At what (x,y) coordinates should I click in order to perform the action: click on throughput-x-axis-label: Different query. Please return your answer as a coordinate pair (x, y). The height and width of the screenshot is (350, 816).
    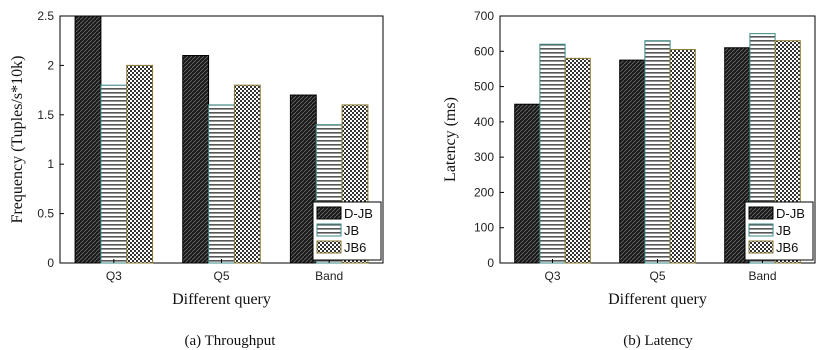
    Looking at the image, I should click on (221, 299).